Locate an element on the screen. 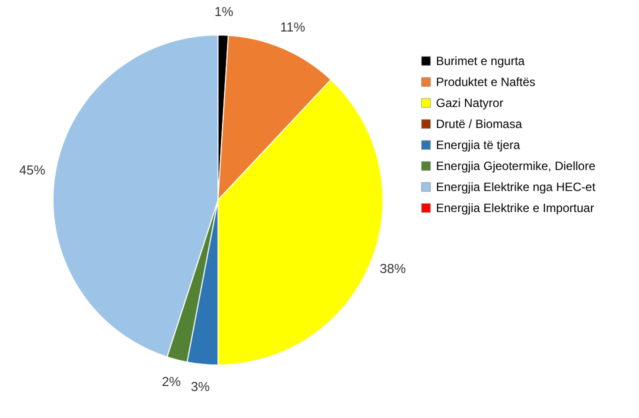 The height and width of the screenshot is (418, 639). legend-label: Energjia Elektrike e Importuar is located at coordinates (515, 208).